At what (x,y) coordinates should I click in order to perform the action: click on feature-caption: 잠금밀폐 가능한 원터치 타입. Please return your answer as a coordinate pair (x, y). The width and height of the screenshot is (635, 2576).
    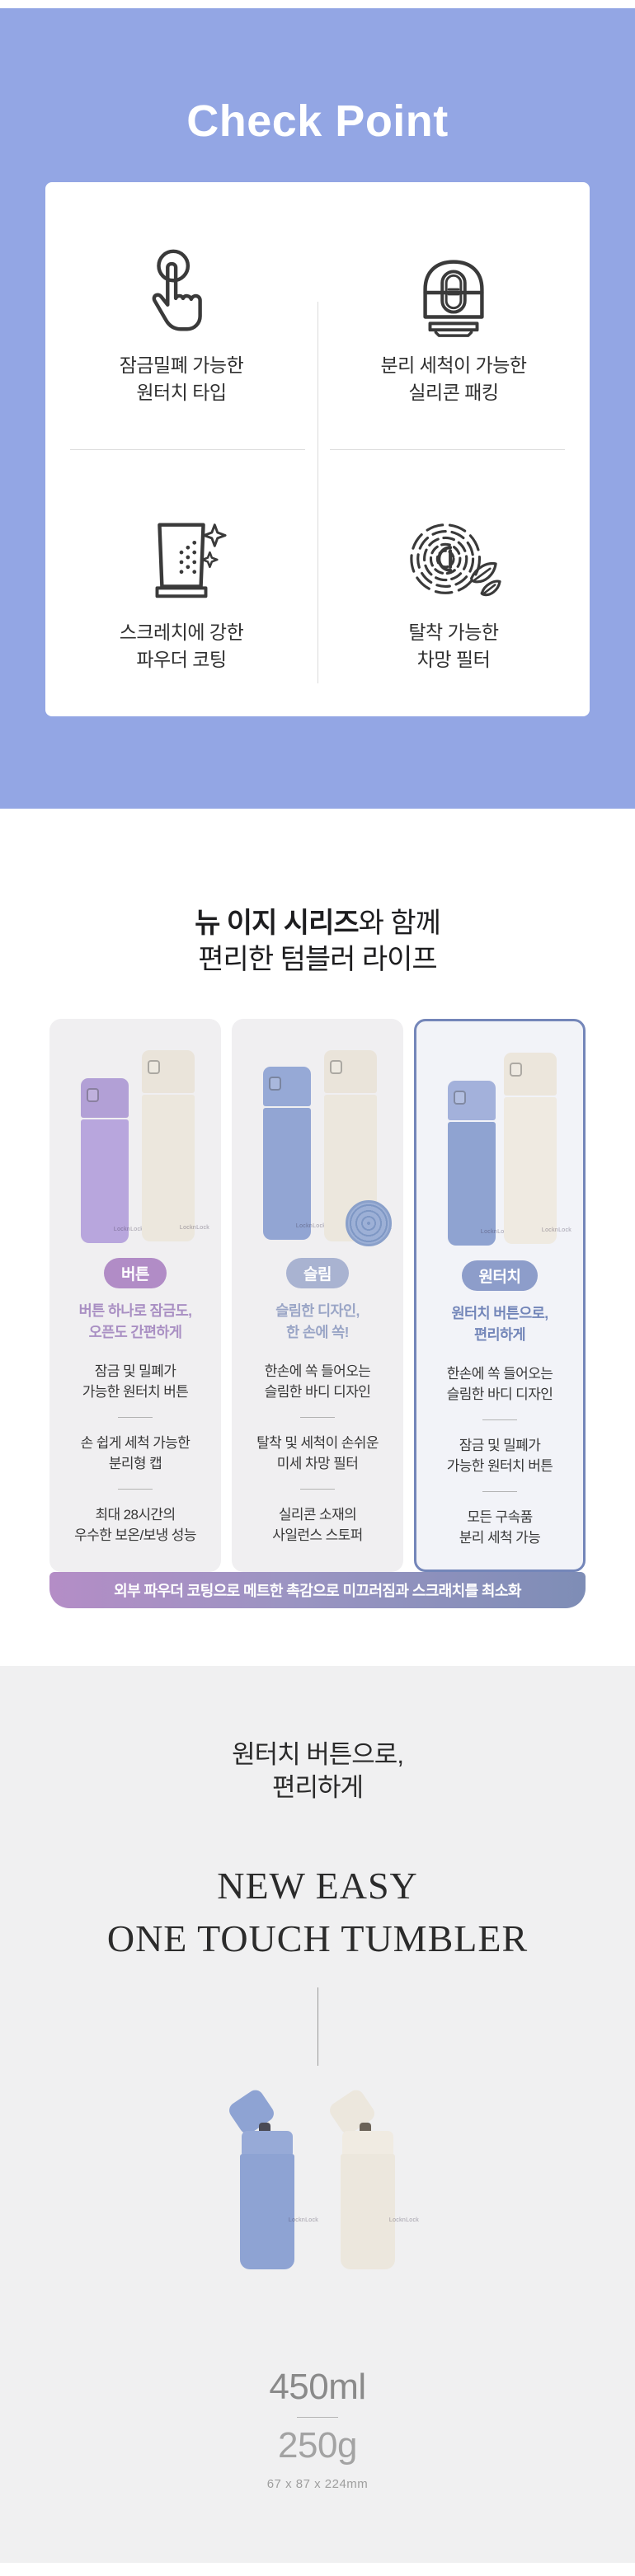
    Looking at the image, I should click on (181, 379).